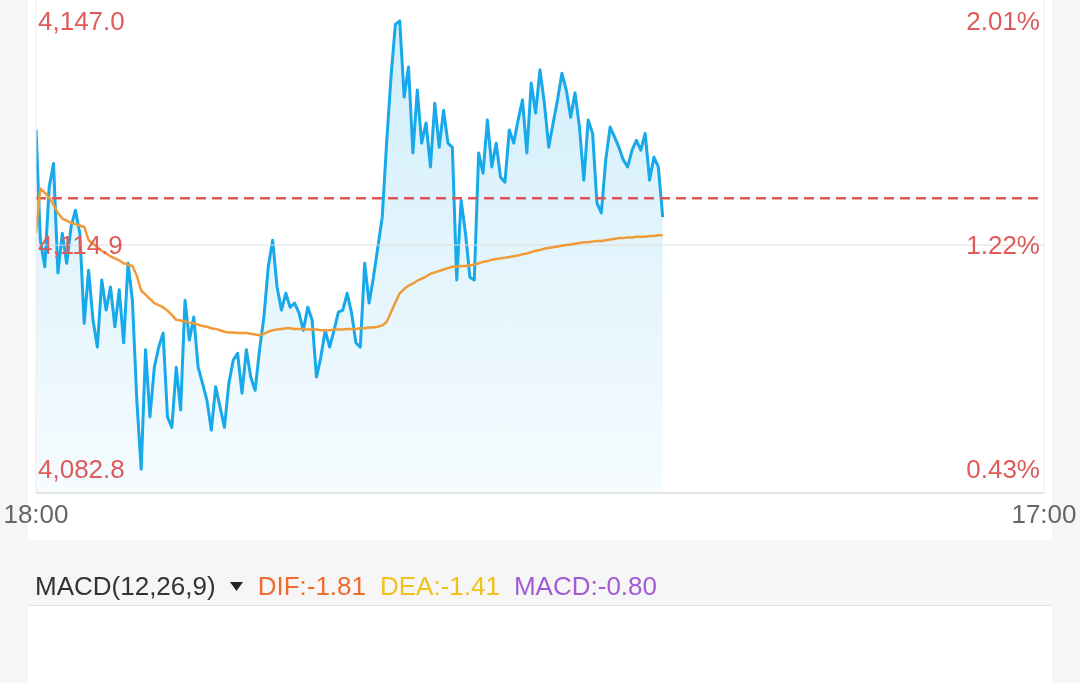  What do you see at coordinates (440, 586) in the screenshot?
I see `text: DEA:-1.41` at bounding box center [440, 586].